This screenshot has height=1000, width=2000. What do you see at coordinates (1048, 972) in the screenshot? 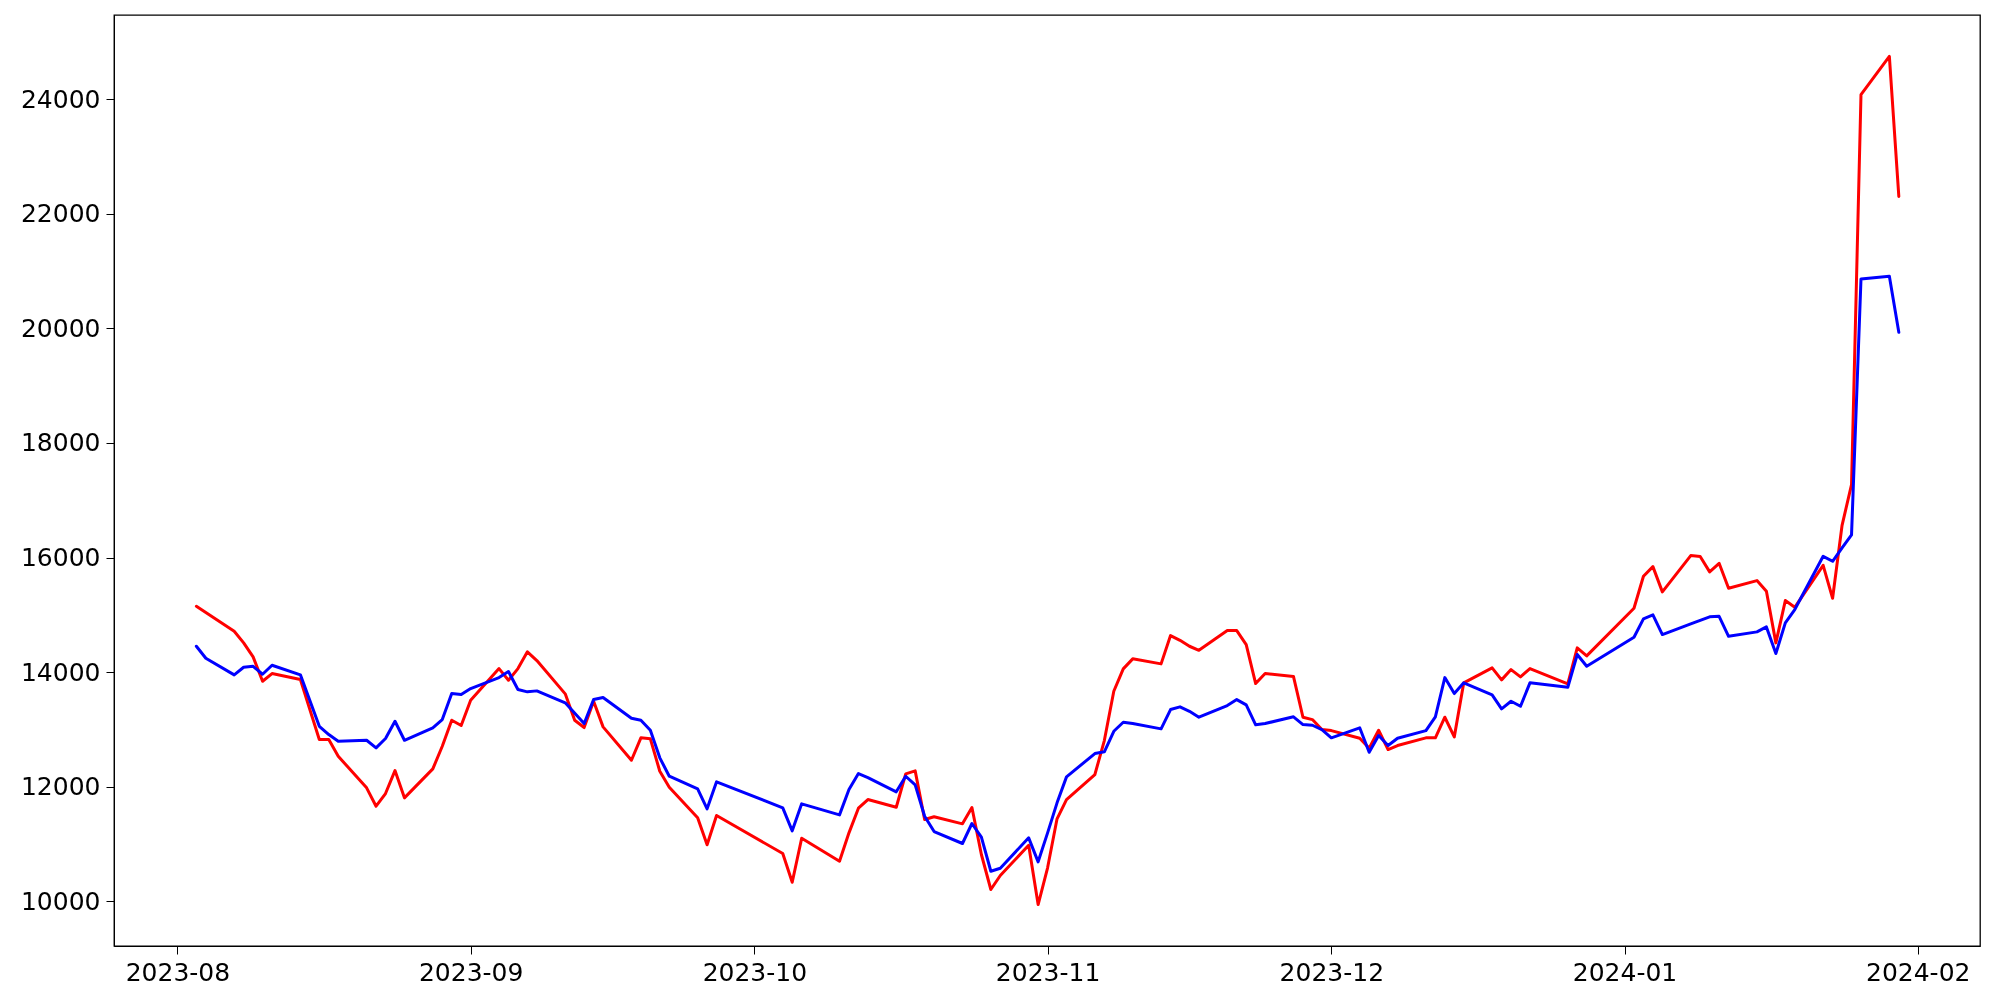
I see `x-tick-label: 2023-11` at bounding box center [1048, 972].